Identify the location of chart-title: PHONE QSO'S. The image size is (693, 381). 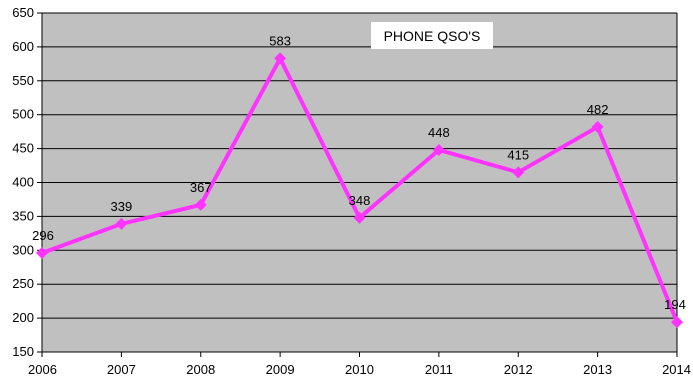
(432, 35).